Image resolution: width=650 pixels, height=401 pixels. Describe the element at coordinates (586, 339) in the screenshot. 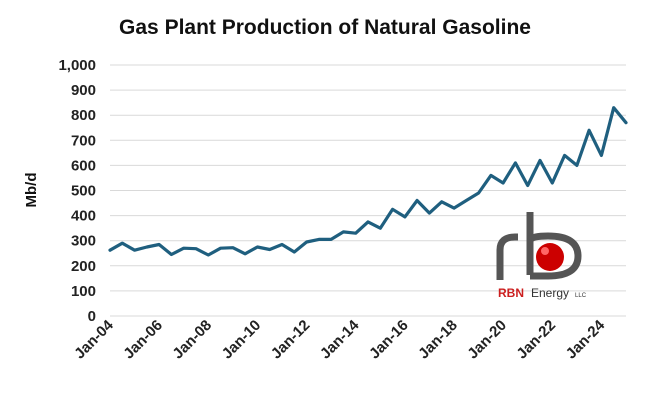

I see `x-tick-label: Jan-24` at that location.